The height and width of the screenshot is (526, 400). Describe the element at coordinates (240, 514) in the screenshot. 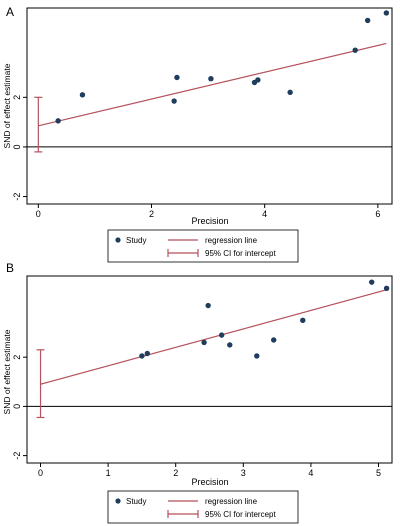

I see `panel-b-legend-ci-label: 95% CI for intercept` at that location.